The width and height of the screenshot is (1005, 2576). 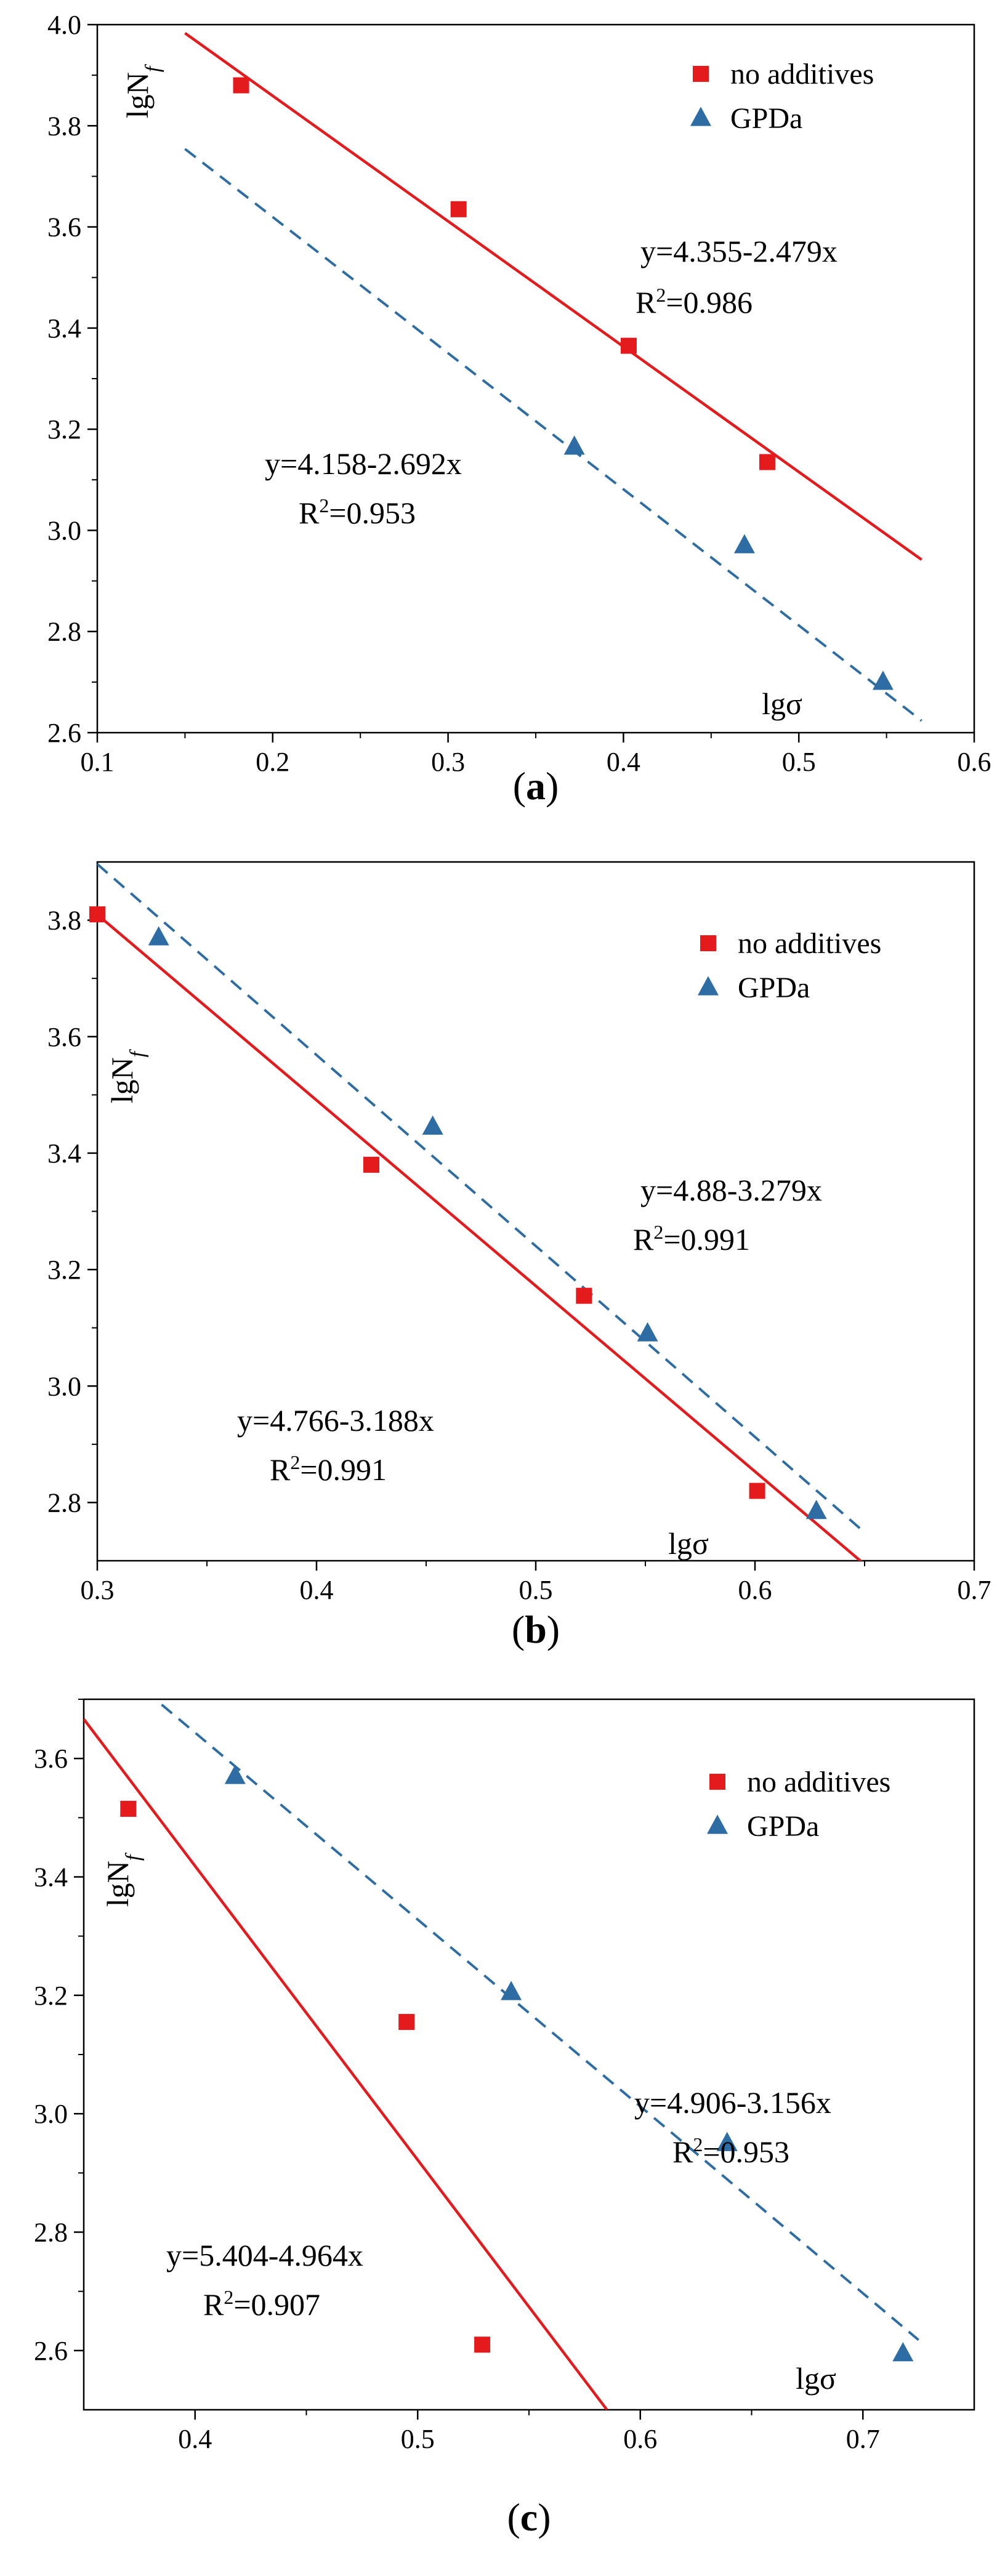 What do you see at coordinates (335, 1420) in the screenshot?
I see `fit-equation: y=4.766-3.188x` at bounding box center [335, 1420].